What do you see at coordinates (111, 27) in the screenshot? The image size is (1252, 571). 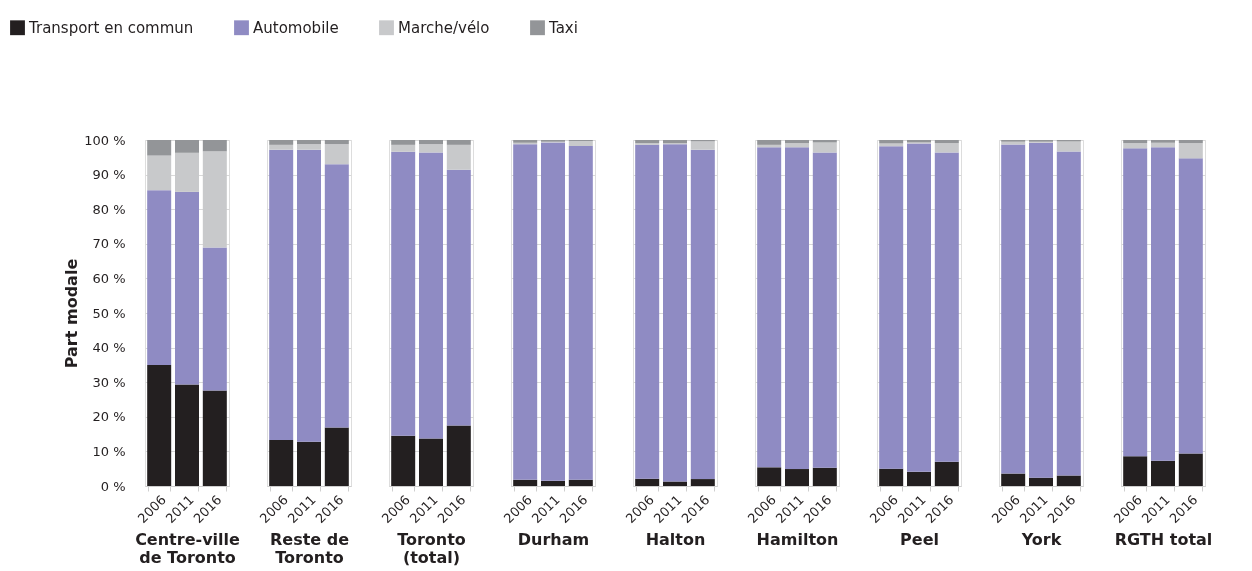 I see `legend-label: Transport en commun` at bounding box center [111, 27].